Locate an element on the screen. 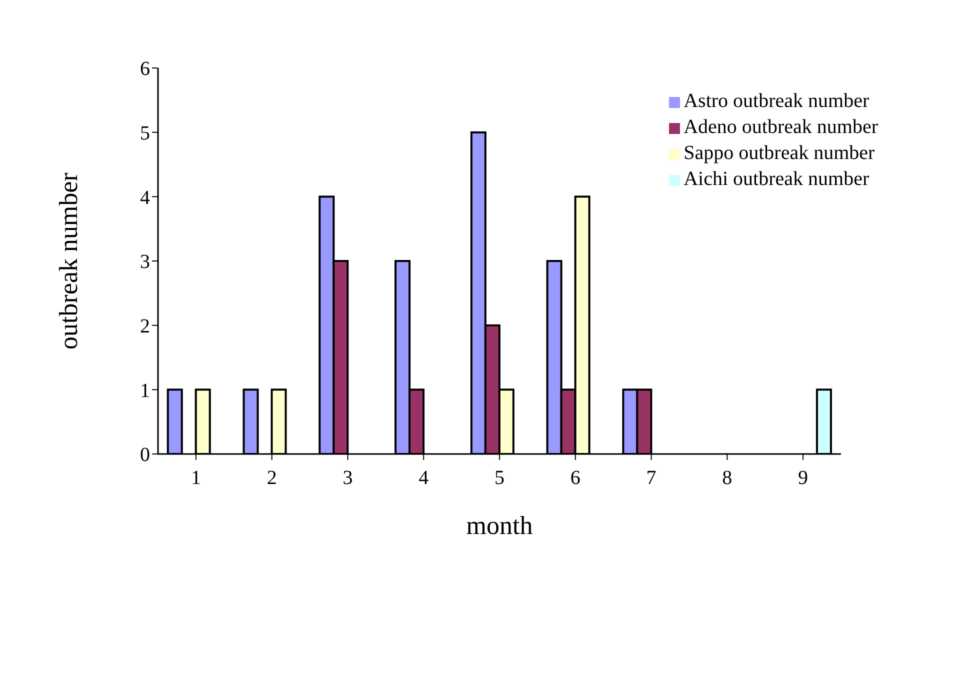  x-tick-label: 8 is located at coordinates (727, 478).